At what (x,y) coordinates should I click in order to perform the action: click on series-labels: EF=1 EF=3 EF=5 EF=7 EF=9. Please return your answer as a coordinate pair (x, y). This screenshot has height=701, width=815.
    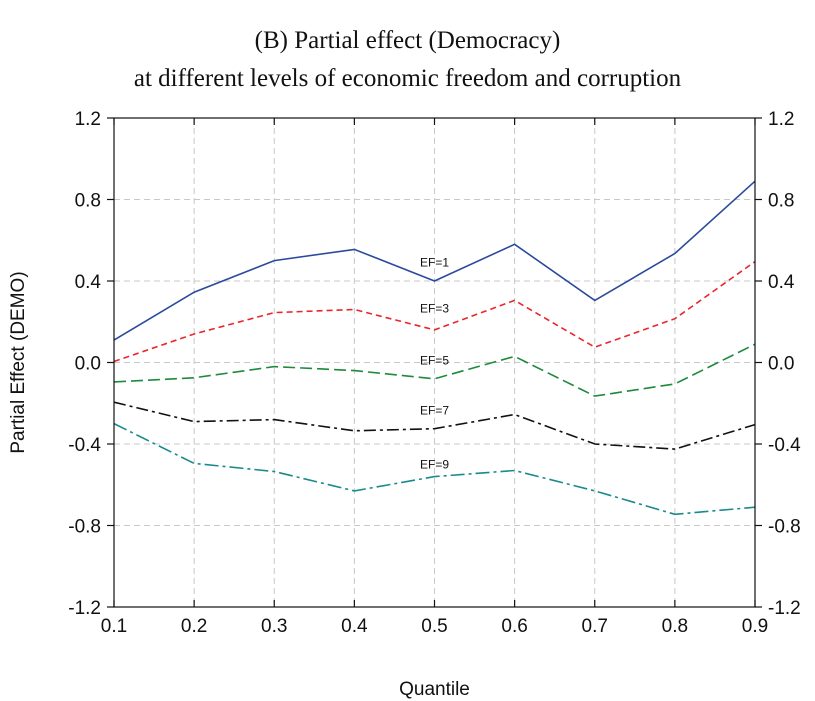
    Looking at the image, I should click on (434, 364).